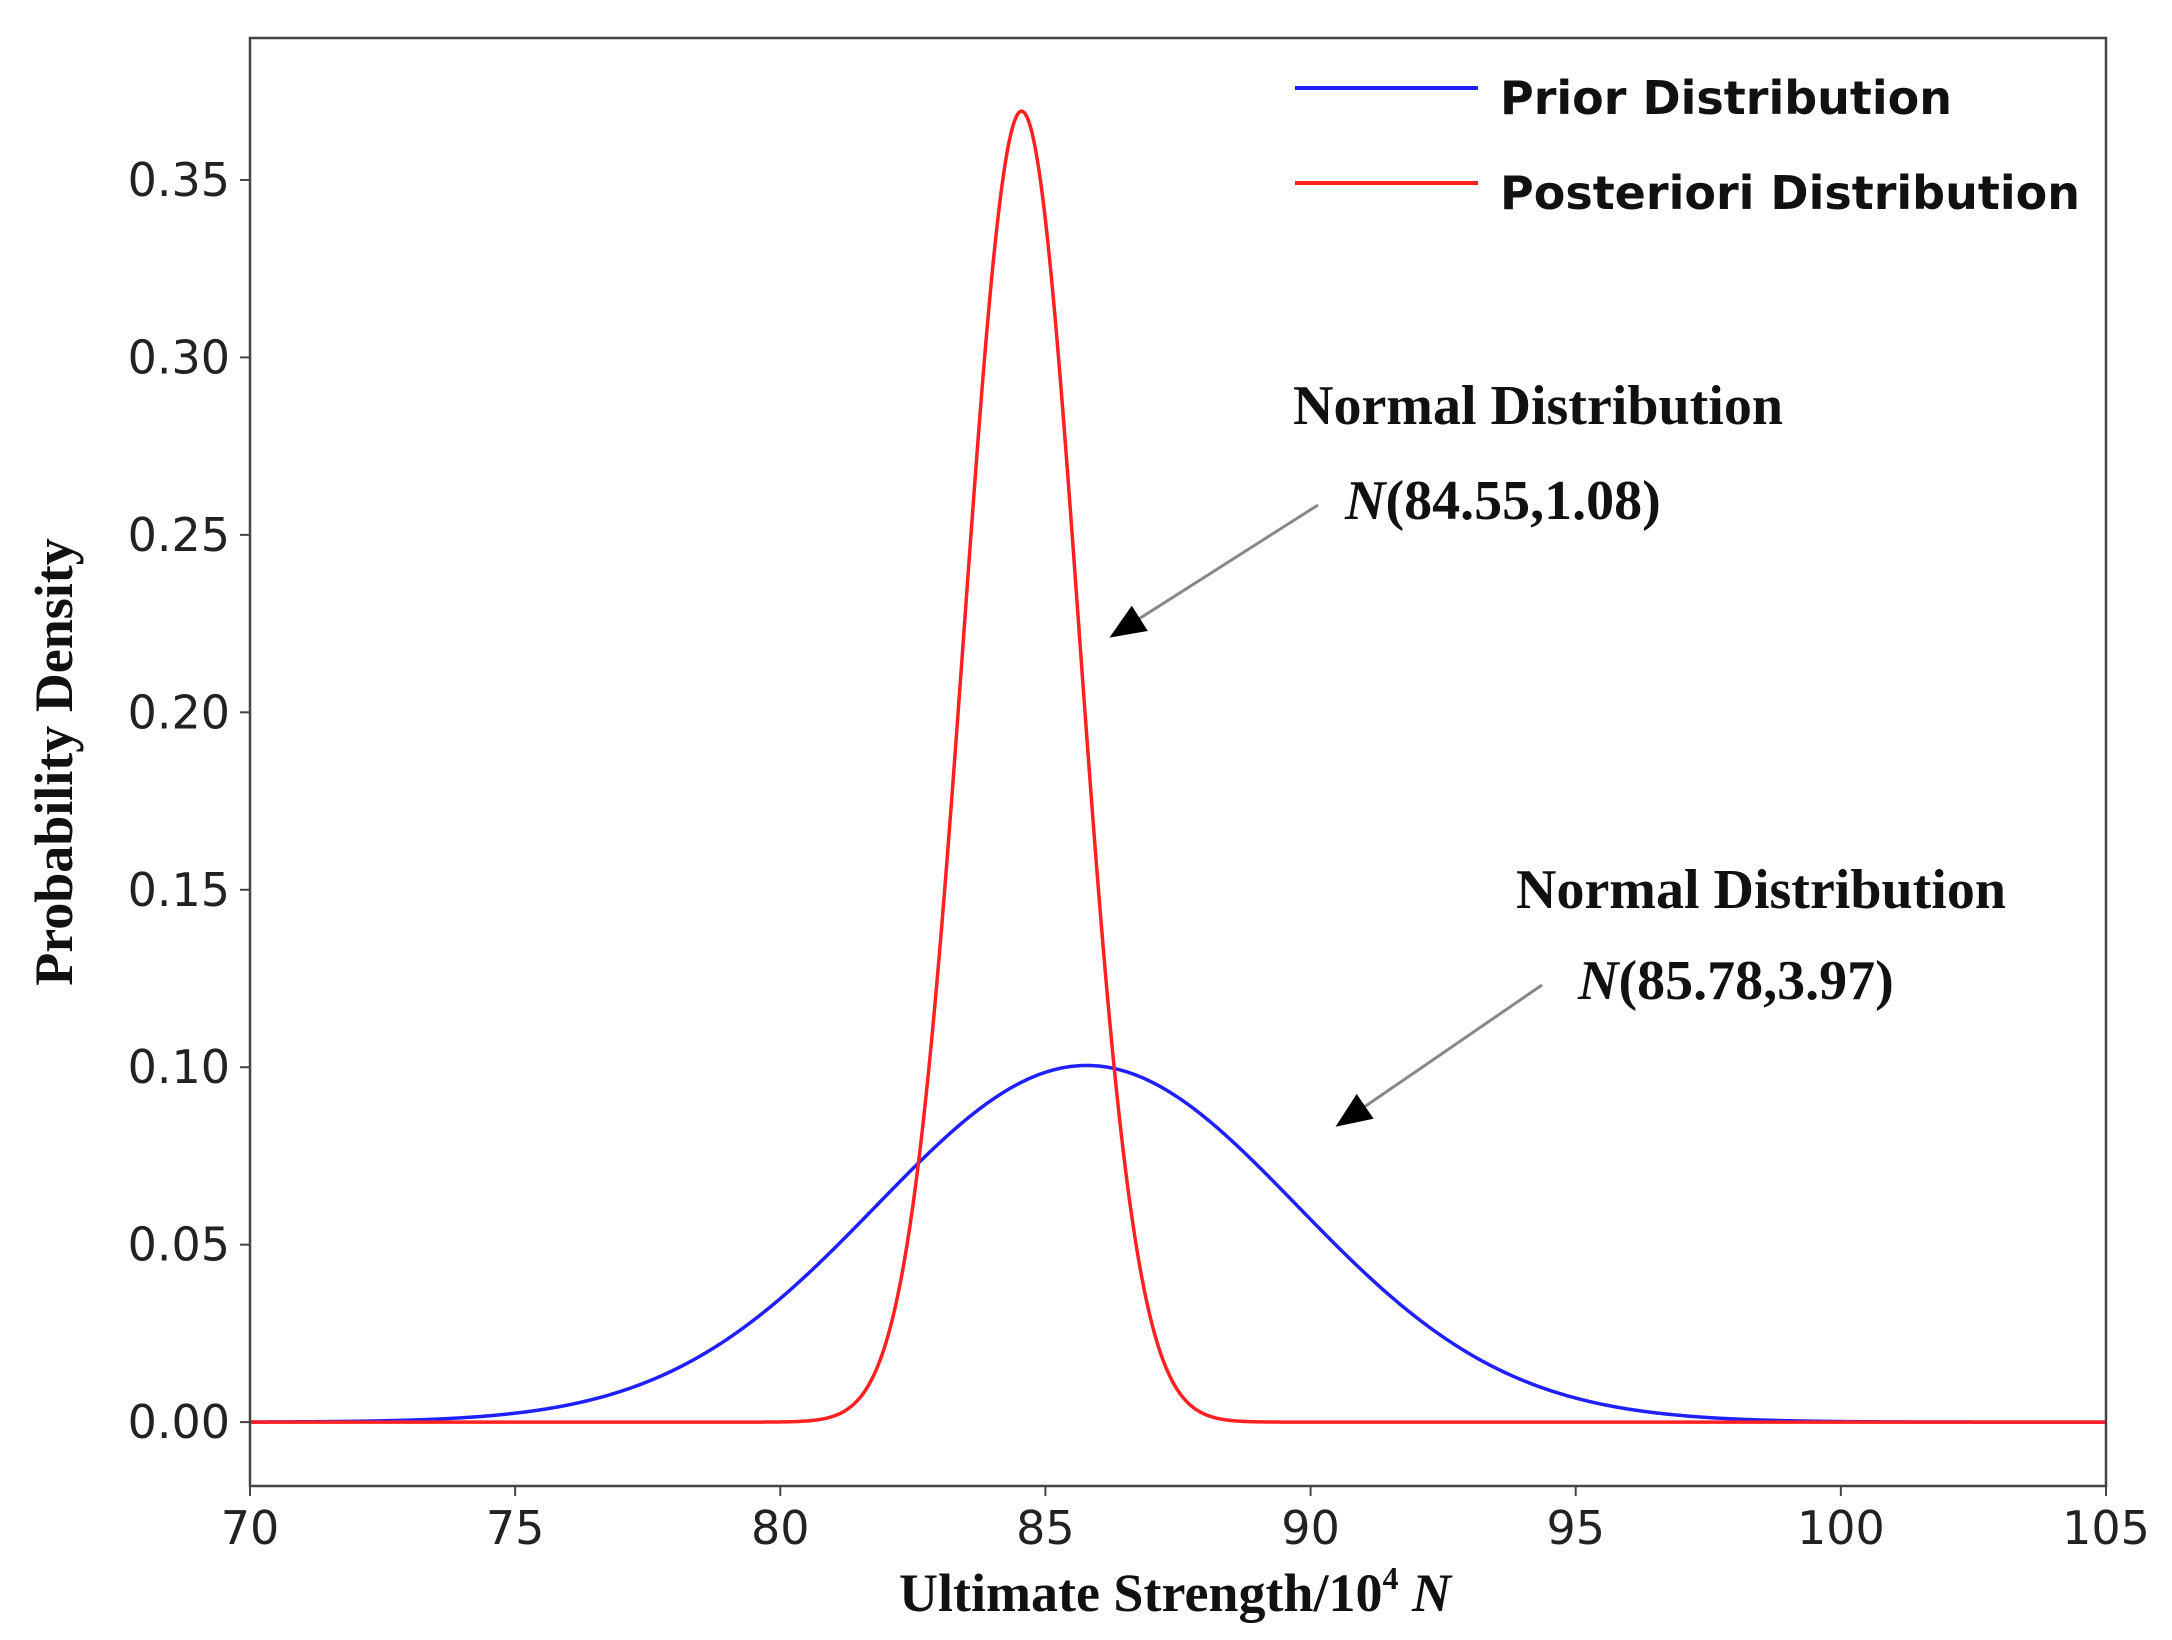  I want to click on legend-label-prior: Prior Distribution, so click(1726, 98).